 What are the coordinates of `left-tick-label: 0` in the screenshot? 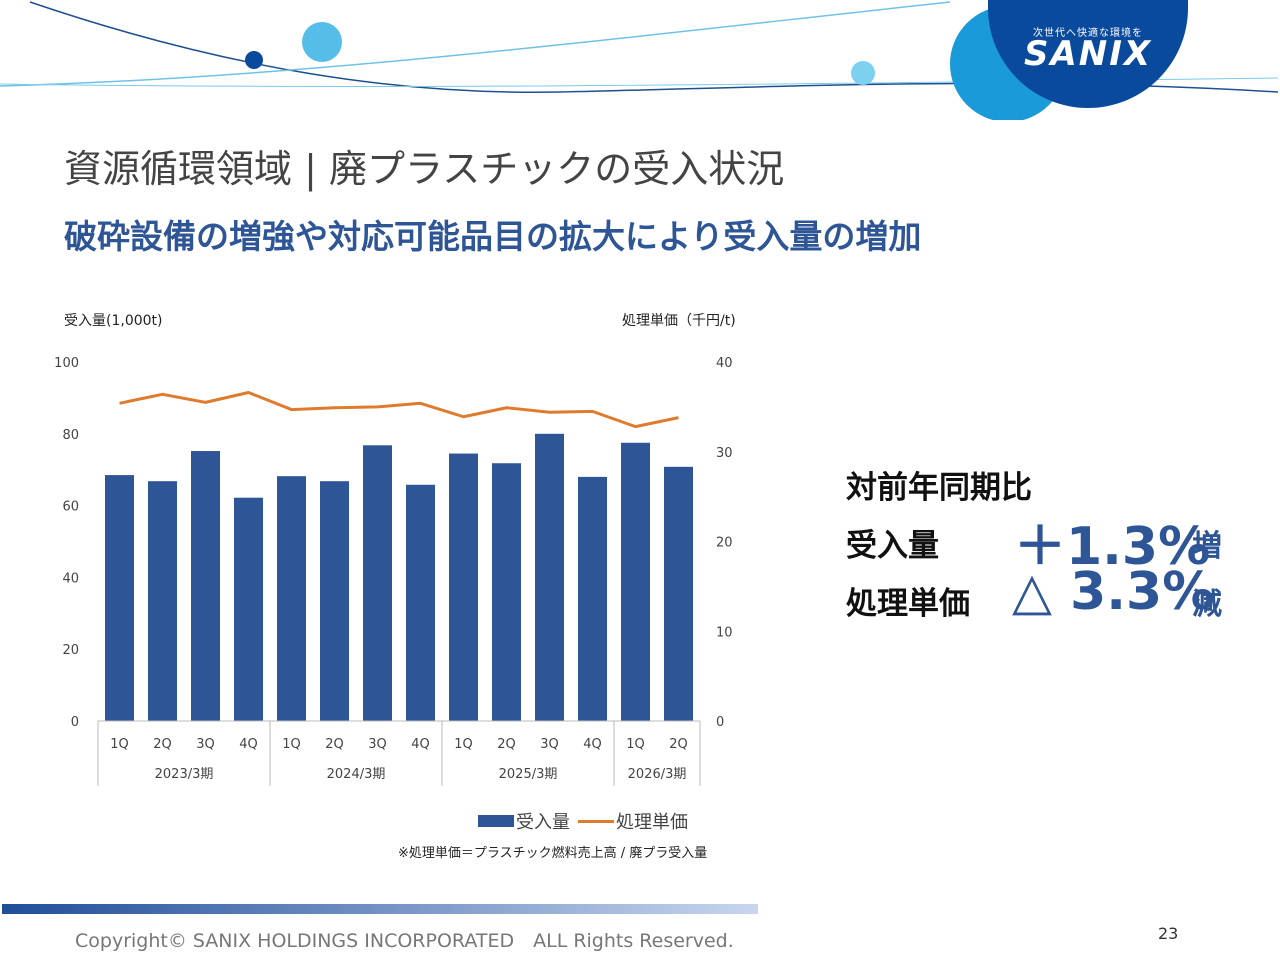 It's located at (75, 722).